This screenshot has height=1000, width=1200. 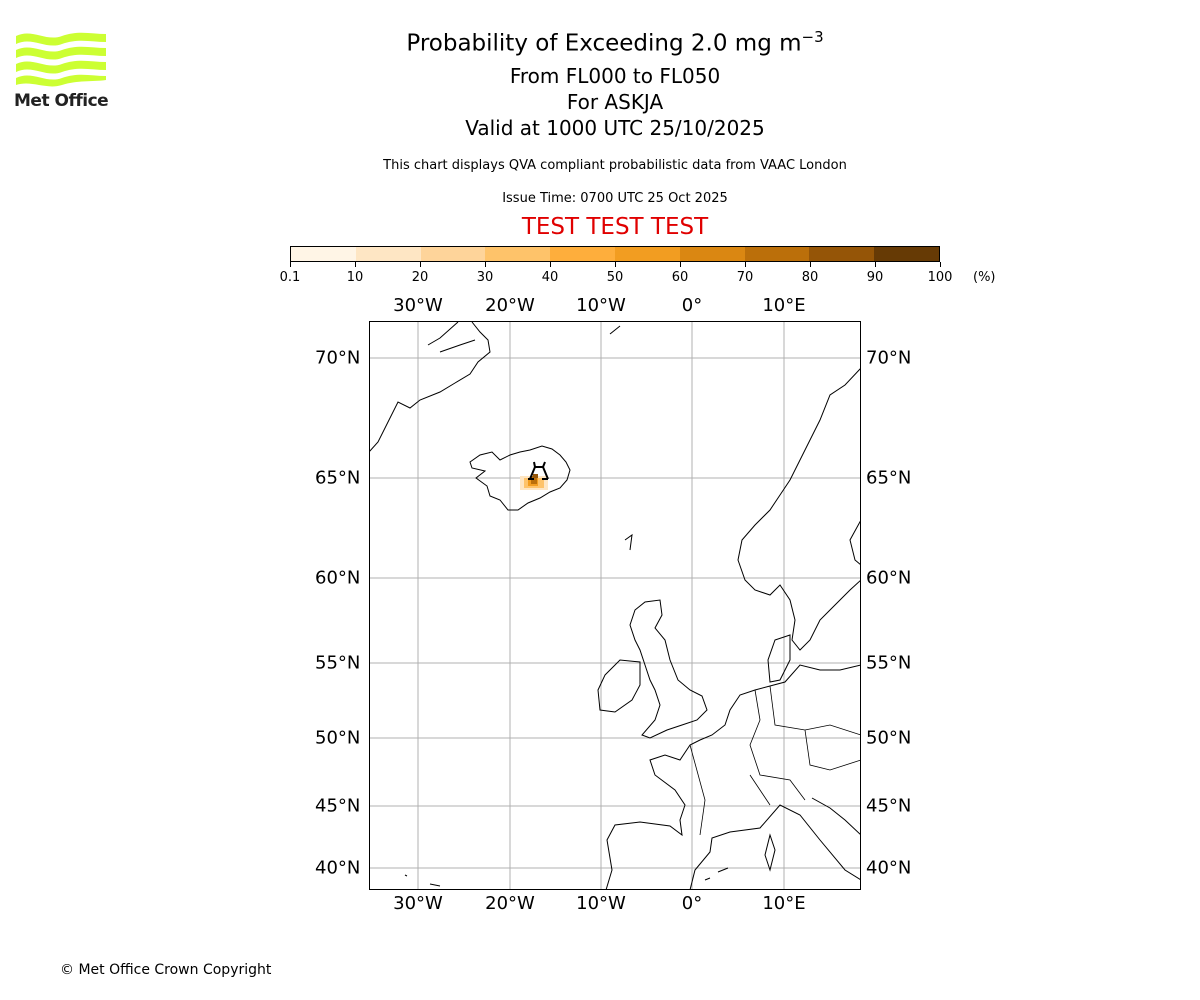 What do you see at coordinates (889, 578) in the screenshot?
I see `lat-label-right: 60°N` at bounding box center [889, 578].